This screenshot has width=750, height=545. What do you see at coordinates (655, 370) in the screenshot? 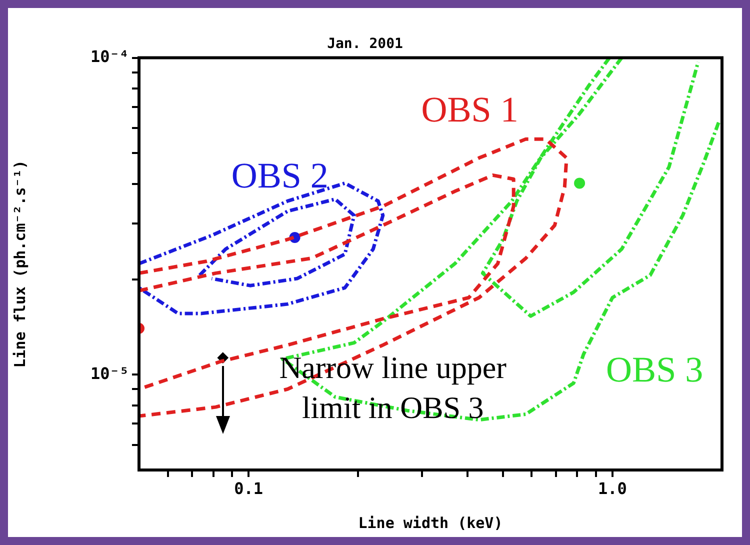
I see `series-label: OBS 3` at bounding box center [655, 370].